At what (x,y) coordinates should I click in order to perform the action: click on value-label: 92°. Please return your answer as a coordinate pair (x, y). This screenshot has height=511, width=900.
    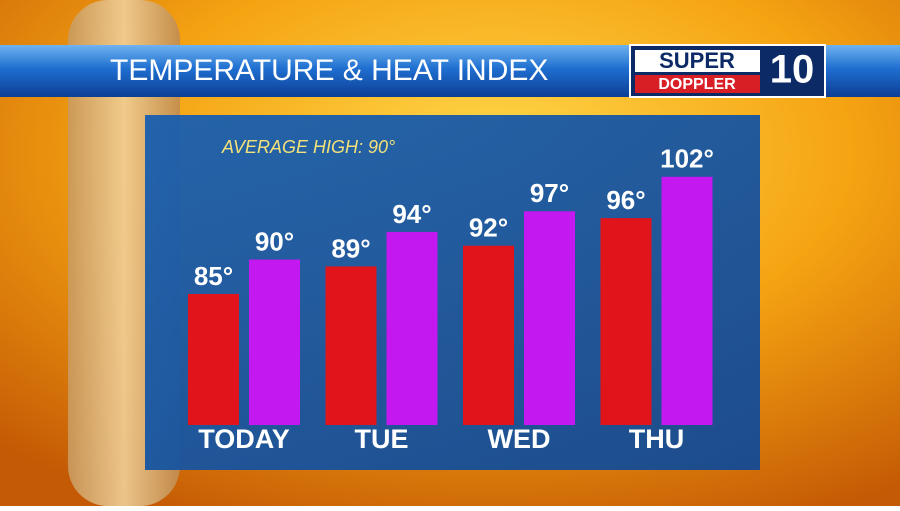
    Looking at the image, I should click on (488, 228).